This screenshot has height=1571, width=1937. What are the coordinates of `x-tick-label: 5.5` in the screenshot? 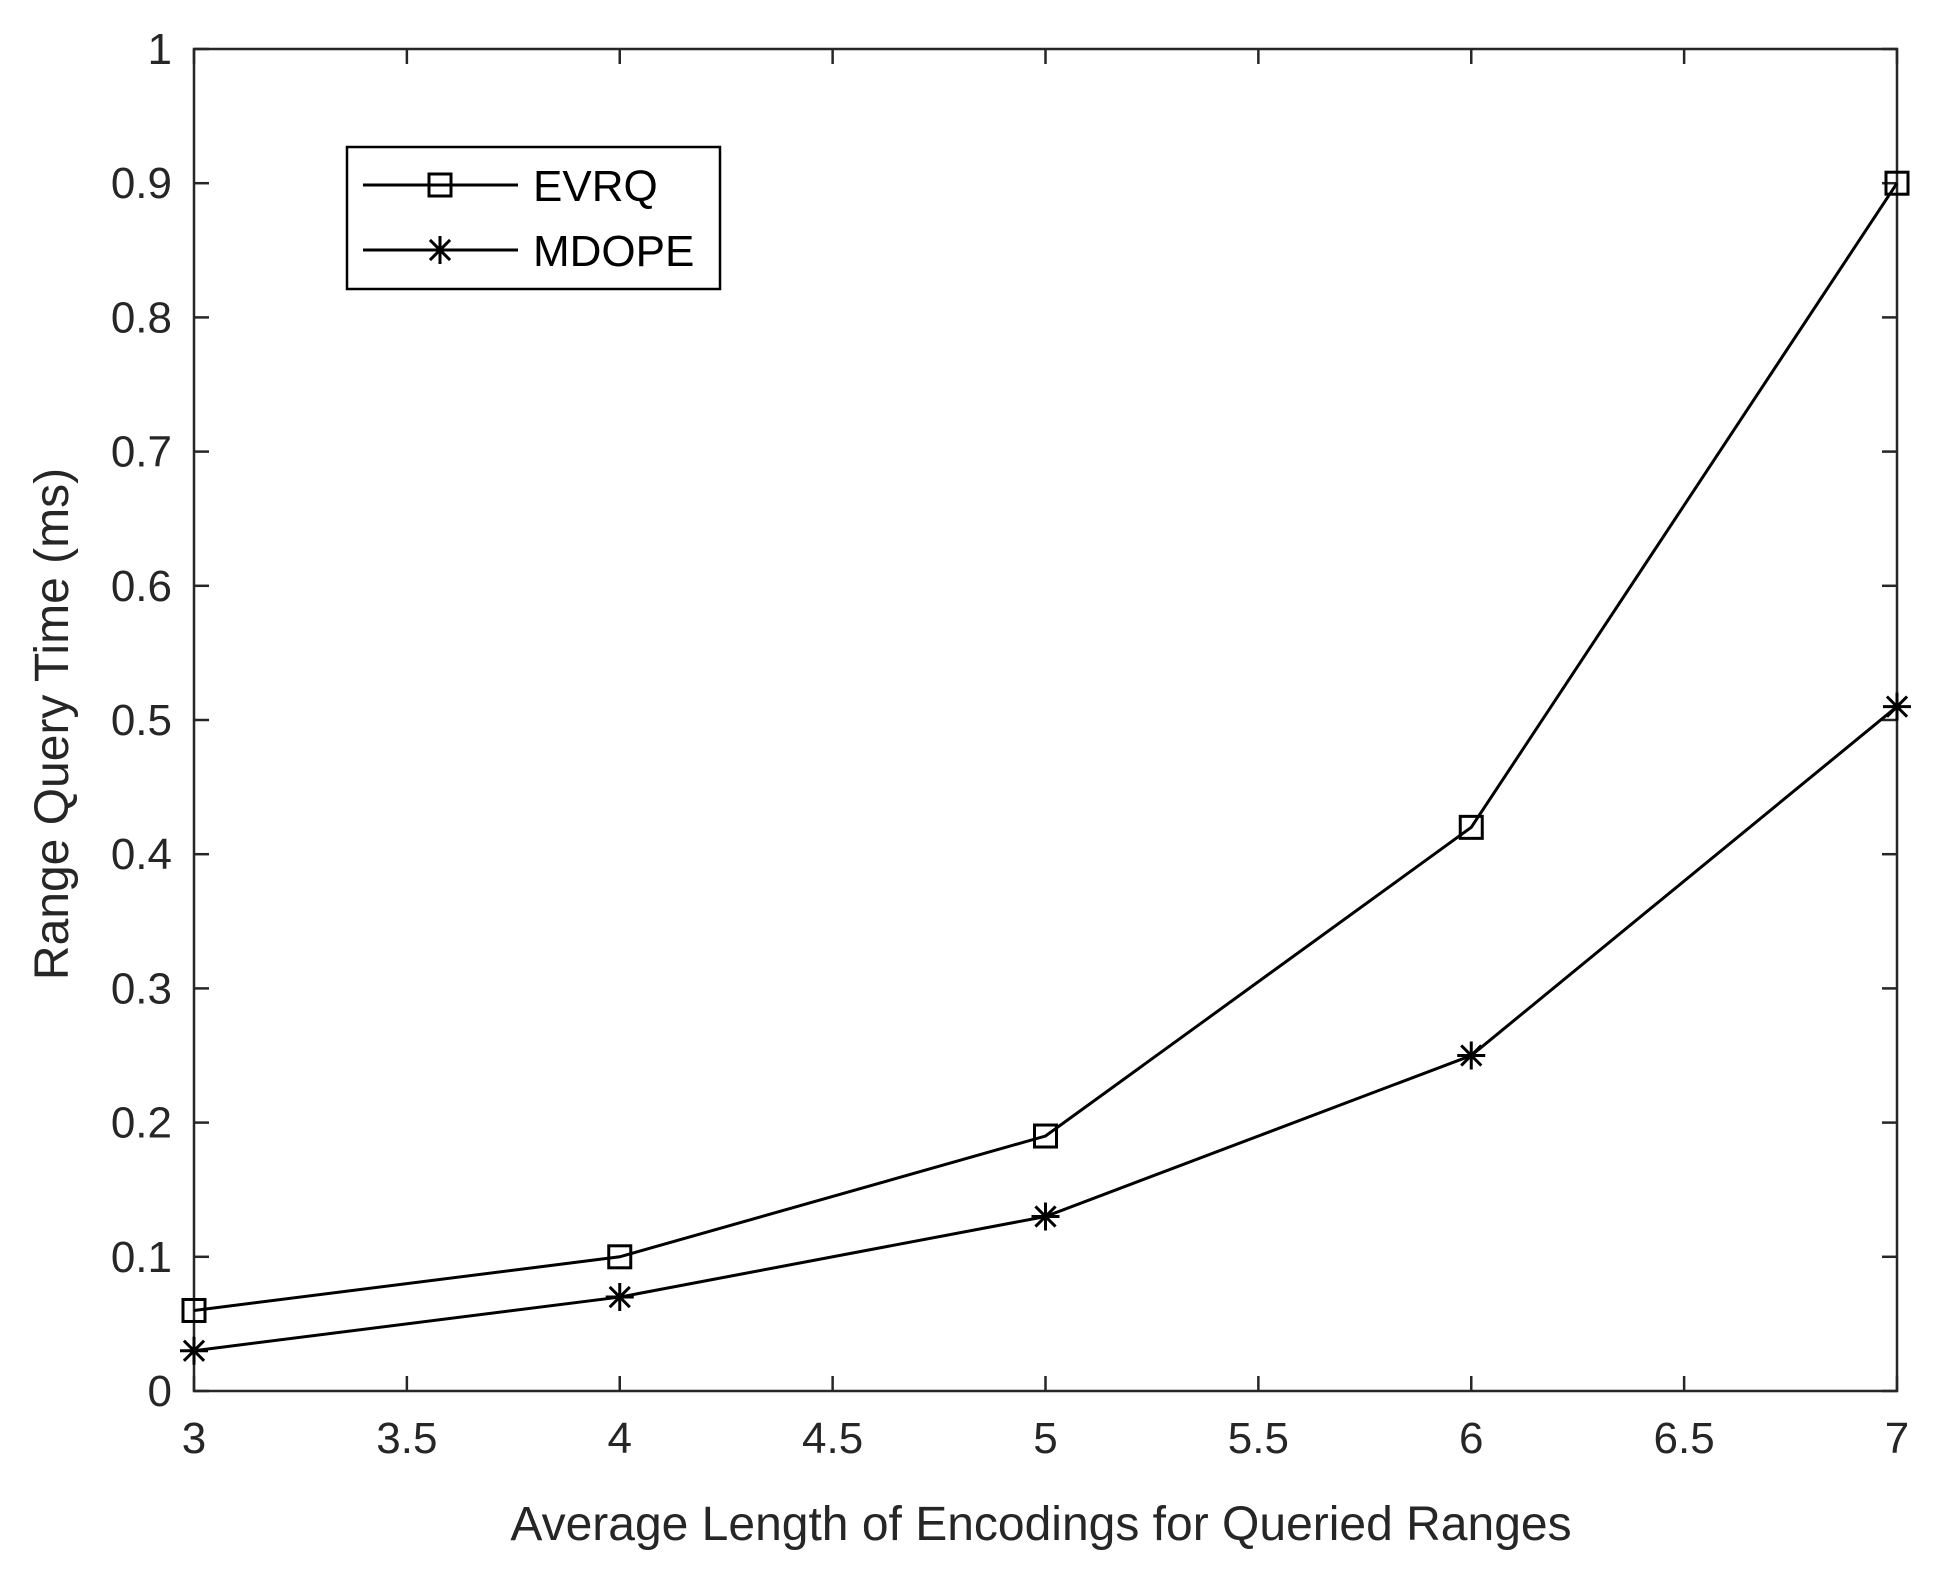 It's located at (1258, 1438).